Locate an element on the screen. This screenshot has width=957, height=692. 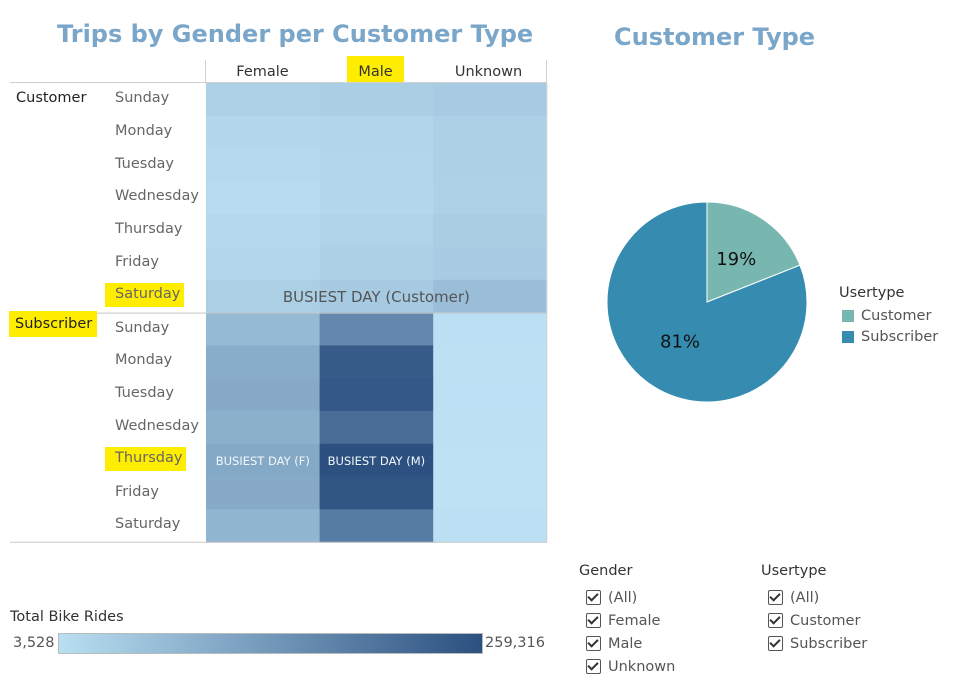
legend-label-subscriber: Subscriber is located at coordinates (900, 336).